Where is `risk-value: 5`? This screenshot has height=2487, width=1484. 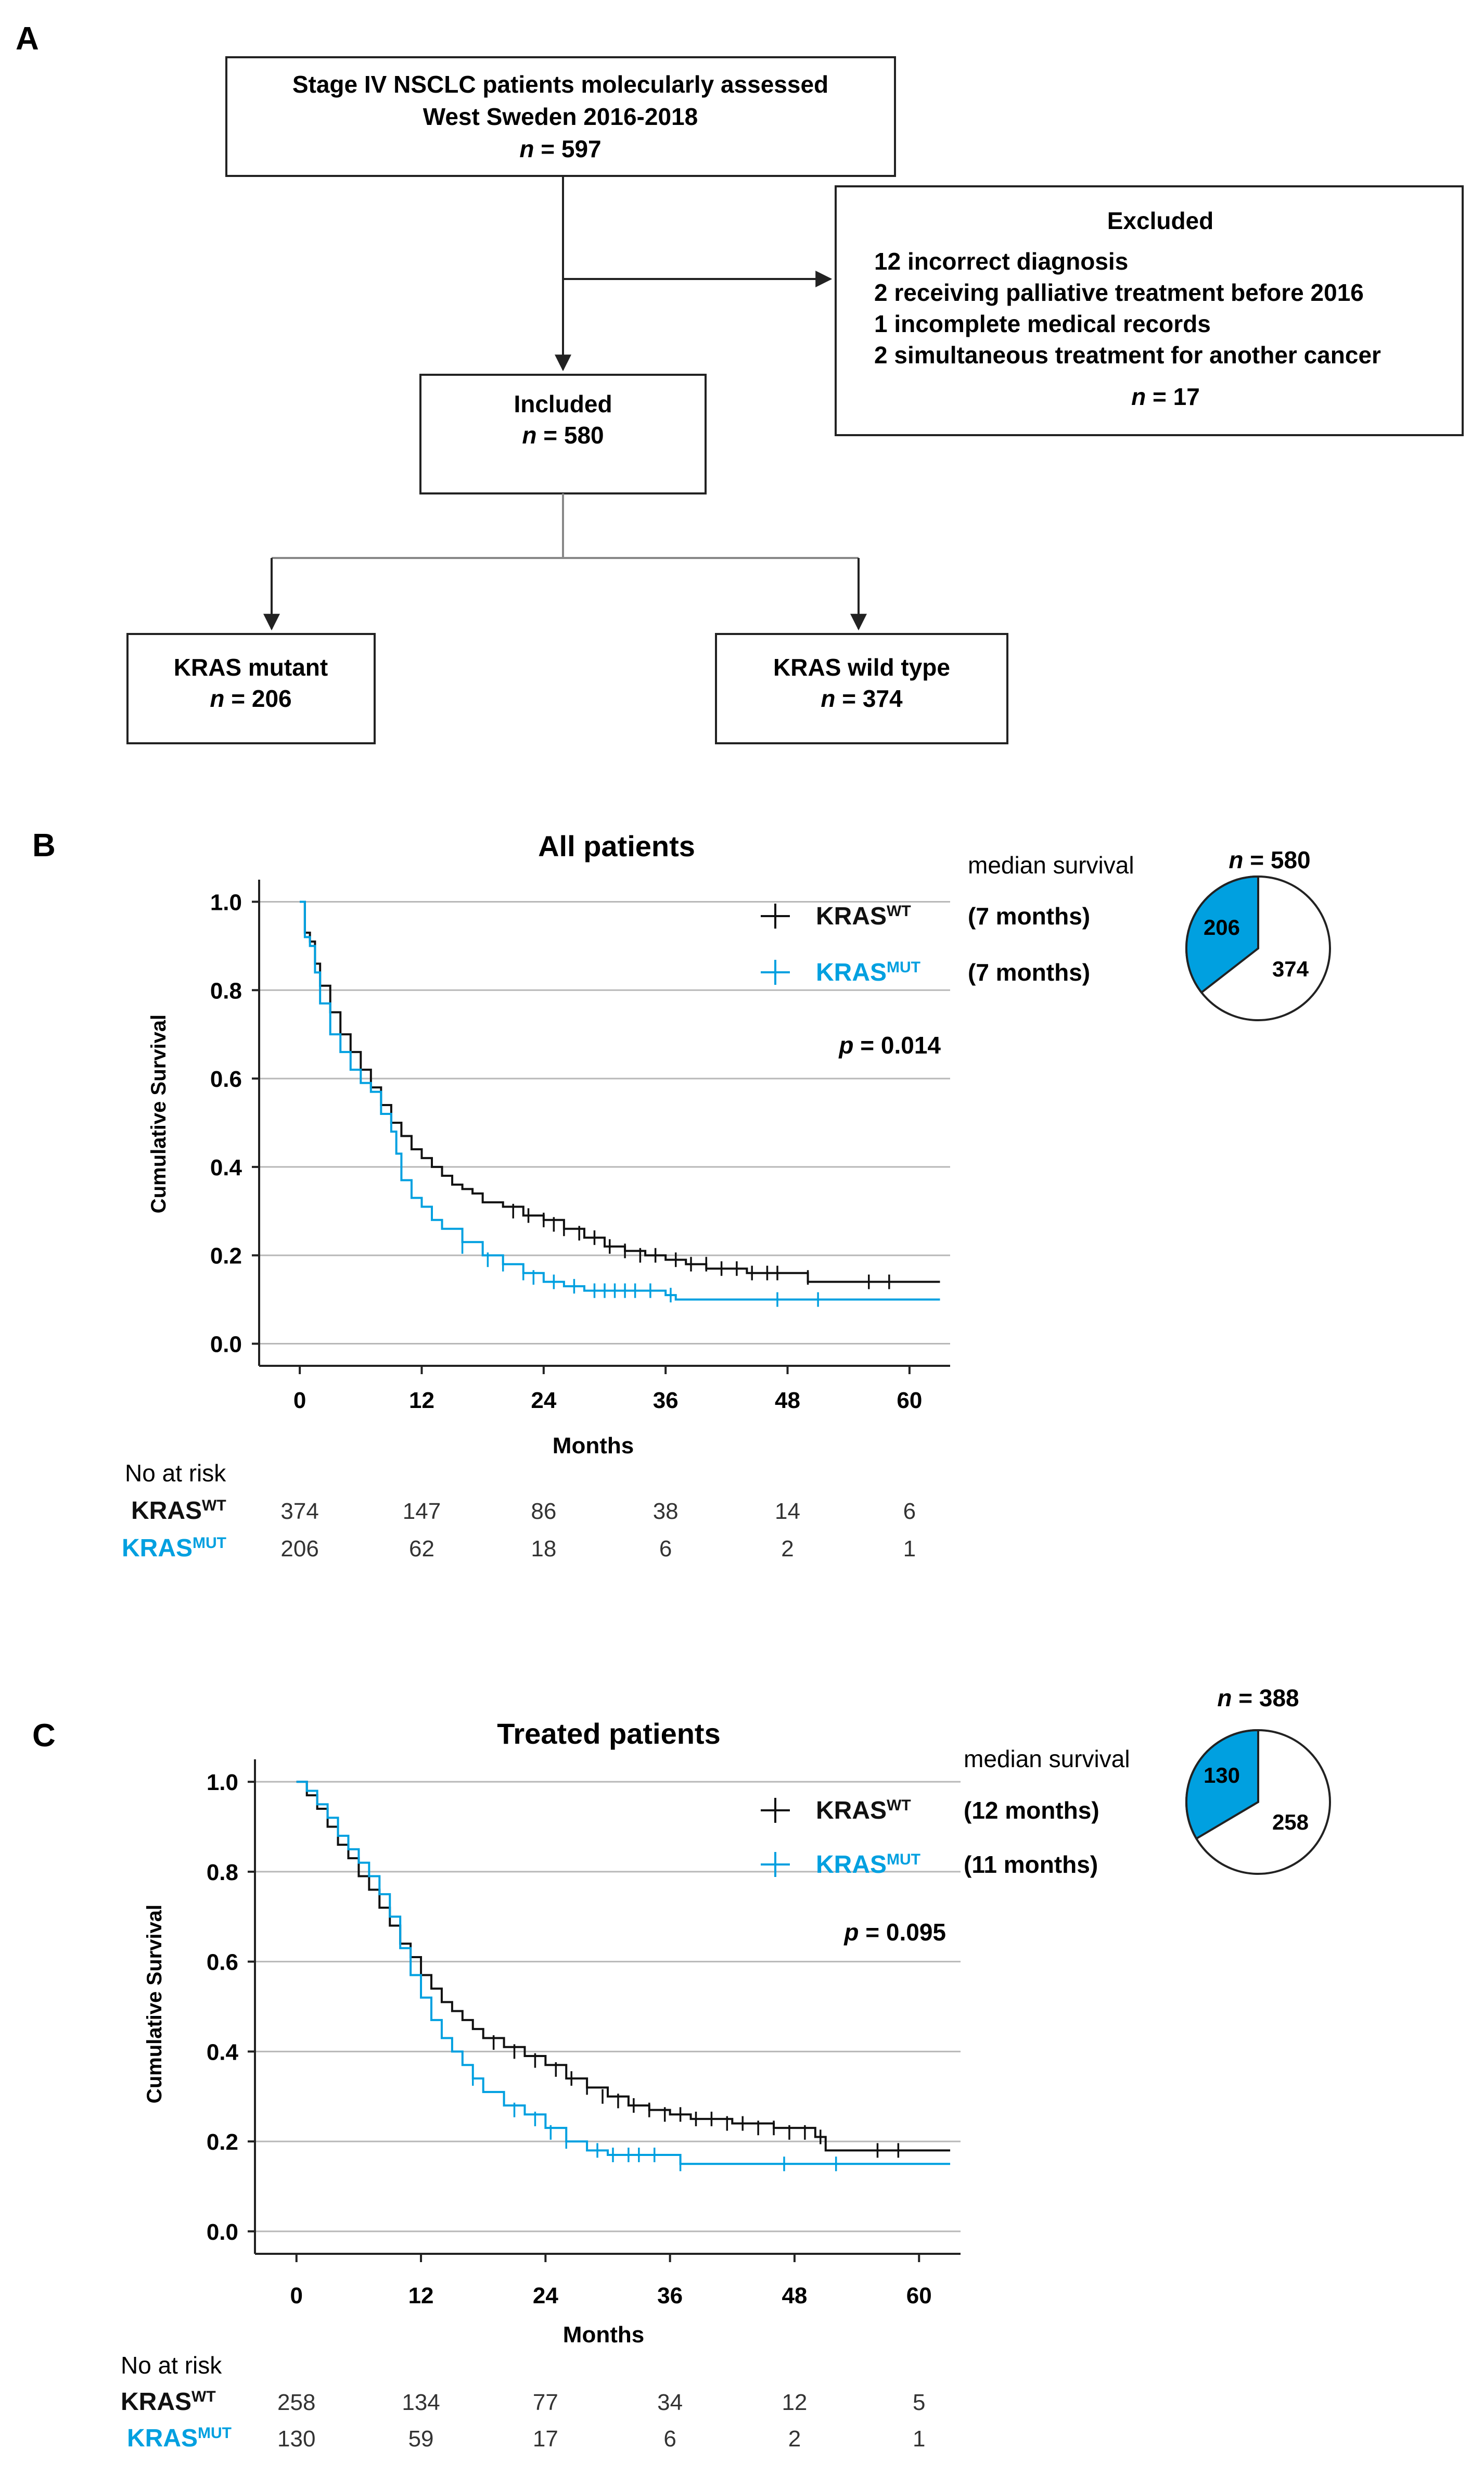
risk-value: 5 is located at coordinates (919, 2402).